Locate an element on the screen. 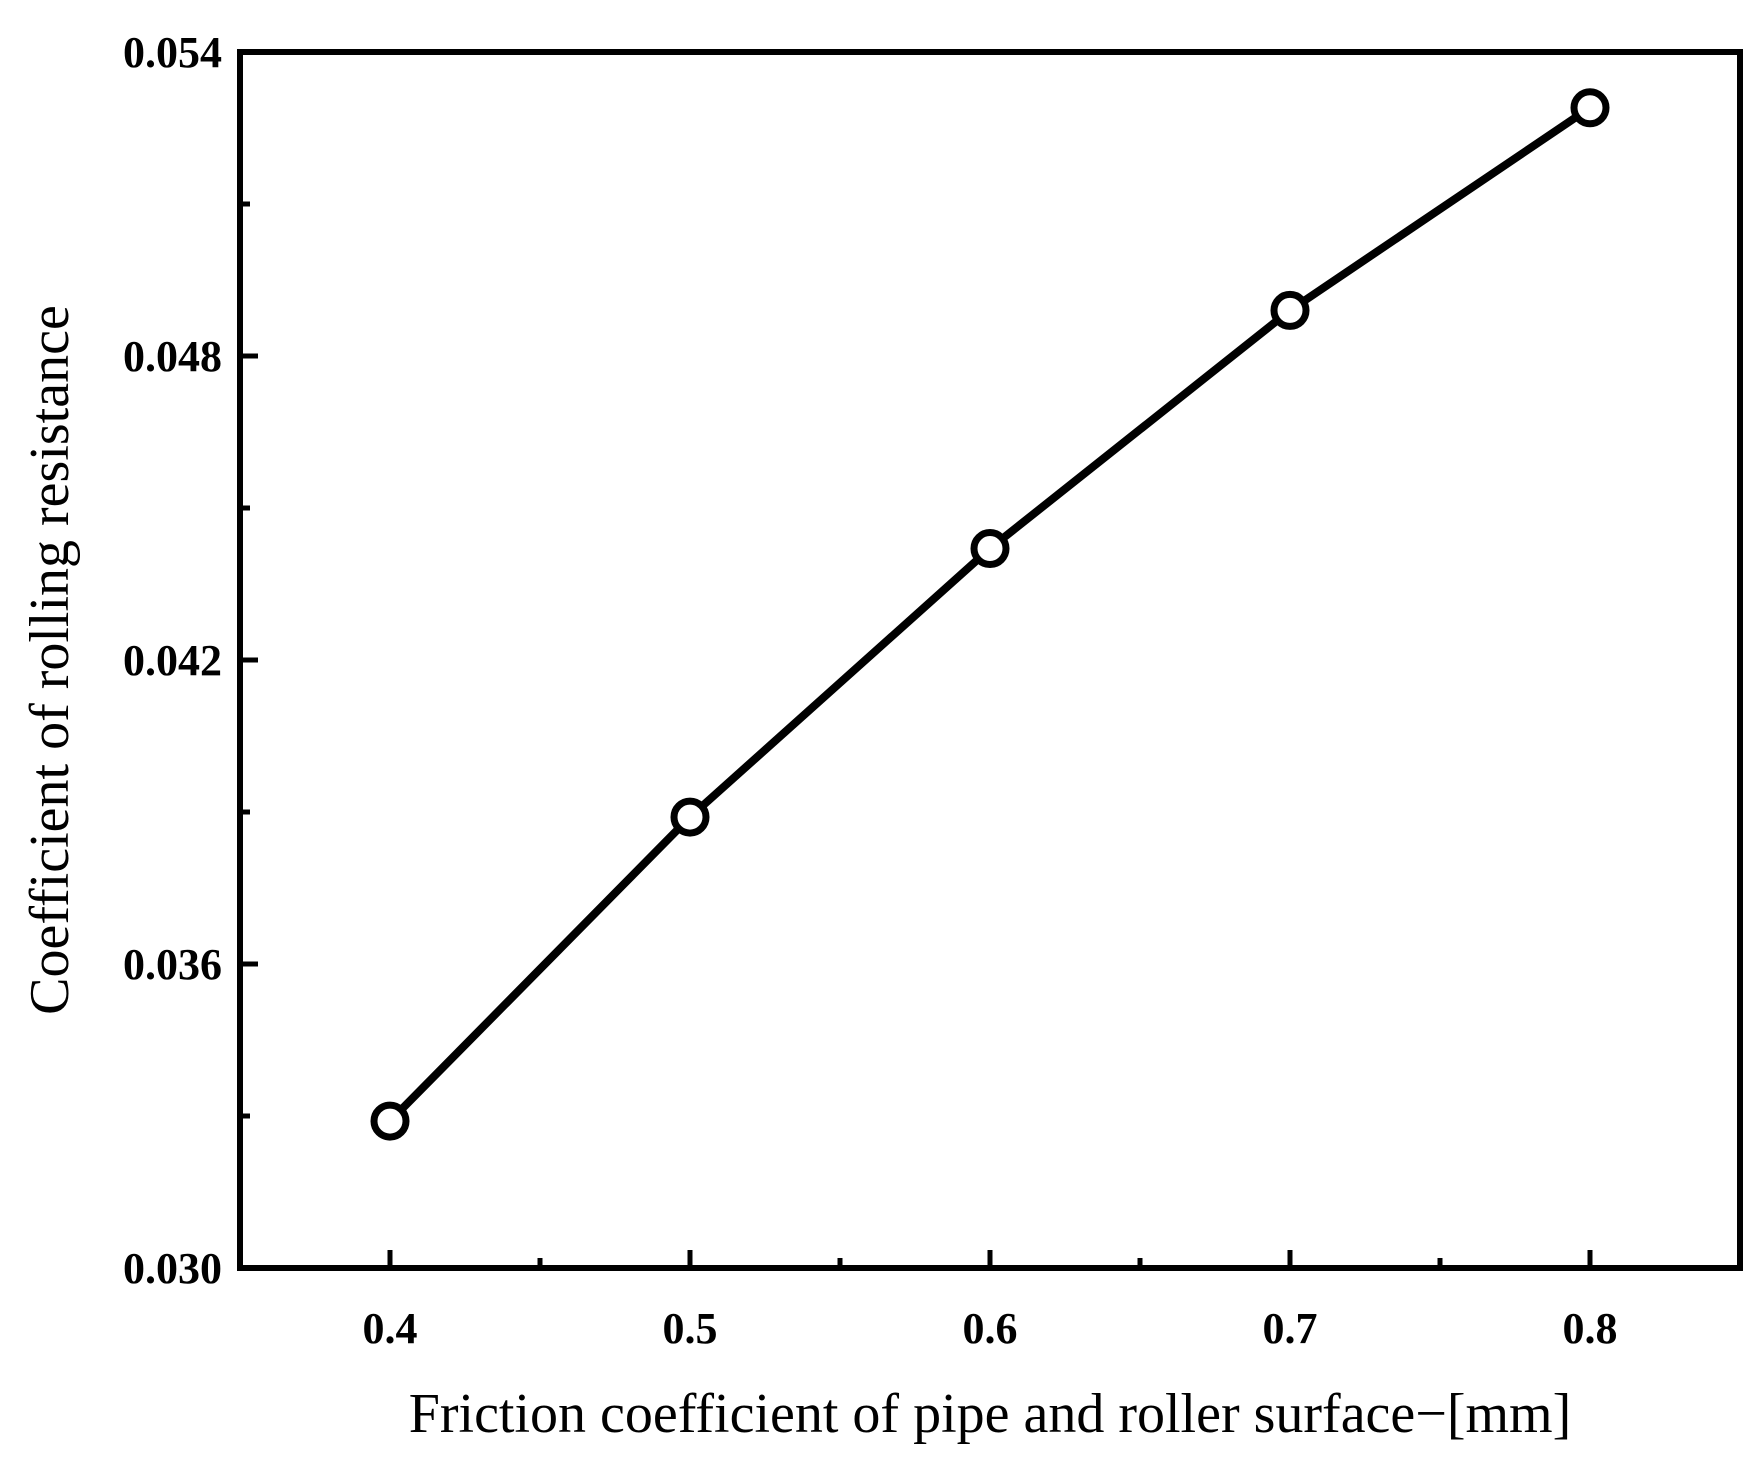 The height and width of the screenshot is (1466, 1764). y-axis-title: Coefficient of rolling resistance is located at coordinates (50, 660).